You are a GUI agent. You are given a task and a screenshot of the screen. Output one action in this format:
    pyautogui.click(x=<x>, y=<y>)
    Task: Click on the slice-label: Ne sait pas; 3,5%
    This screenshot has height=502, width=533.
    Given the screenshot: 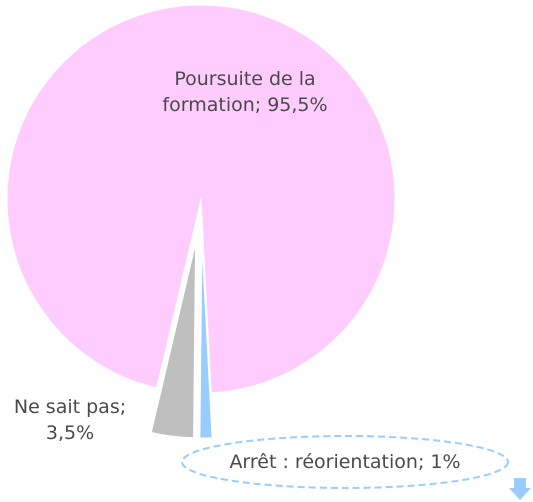 What is the action you would take?
    pyautogui.click(x=70, y=420)
    